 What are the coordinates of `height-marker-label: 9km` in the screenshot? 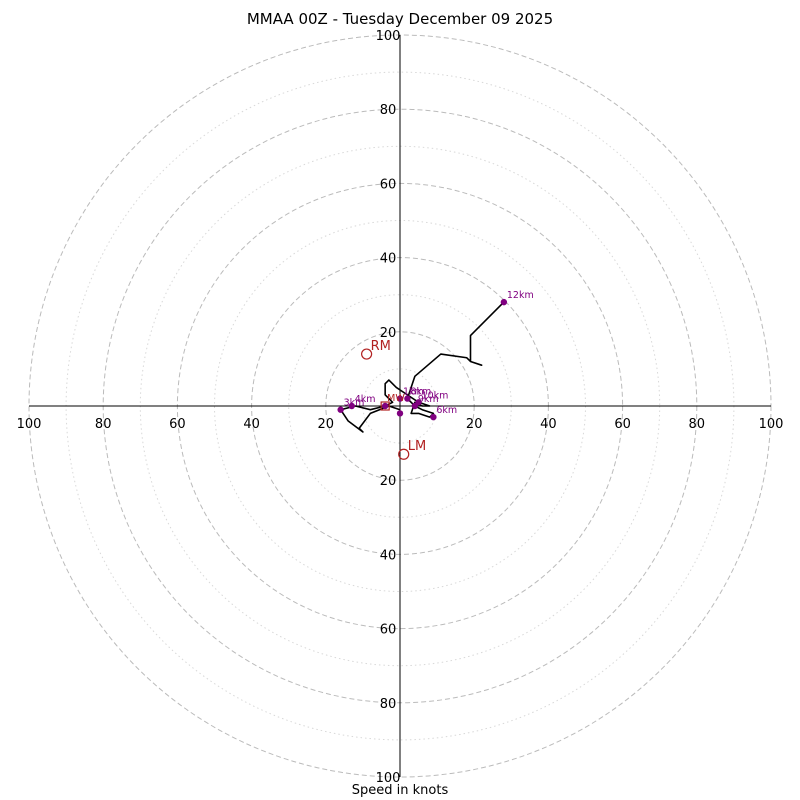 It's located at (428, 399).